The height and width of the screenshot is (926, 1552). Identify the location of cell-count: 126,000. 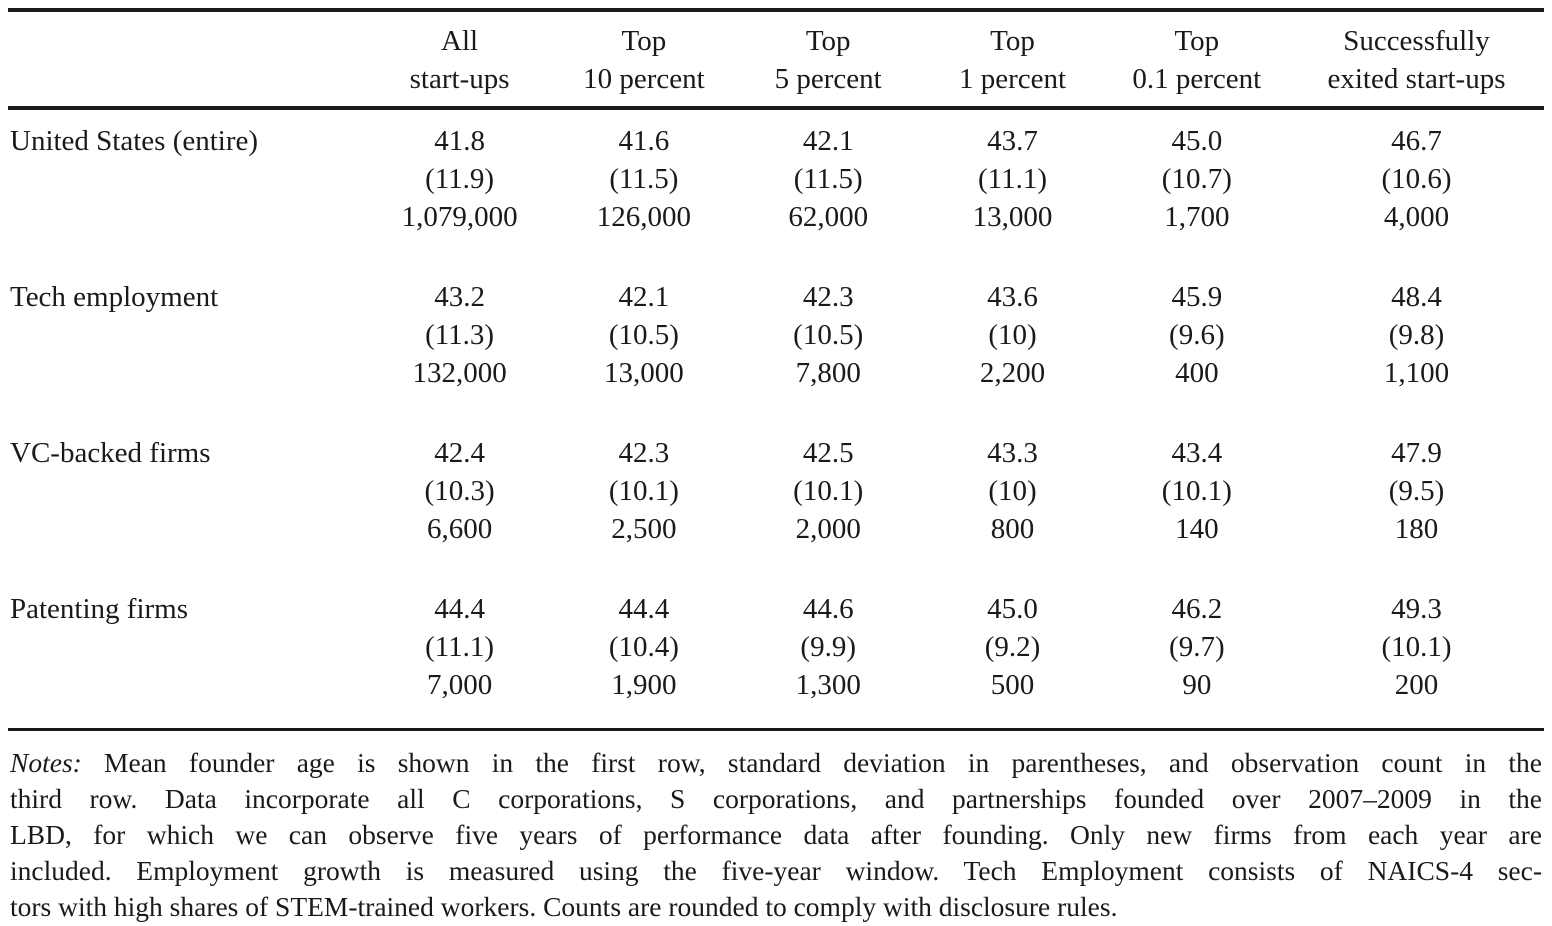
(644, 217).